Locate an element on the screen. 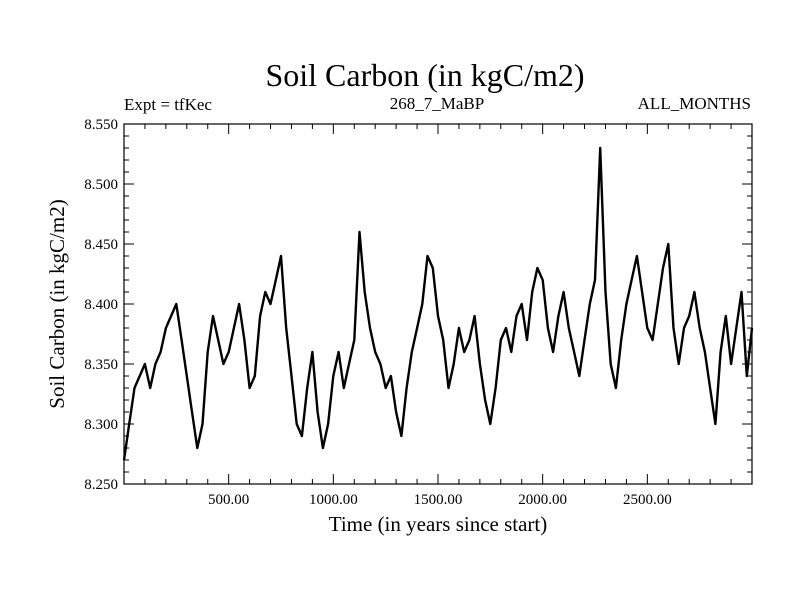 Image resolution: width=800 pixels, height=600 pixels. y-tick-label: 8.300 is located at coordinates (101, 425).